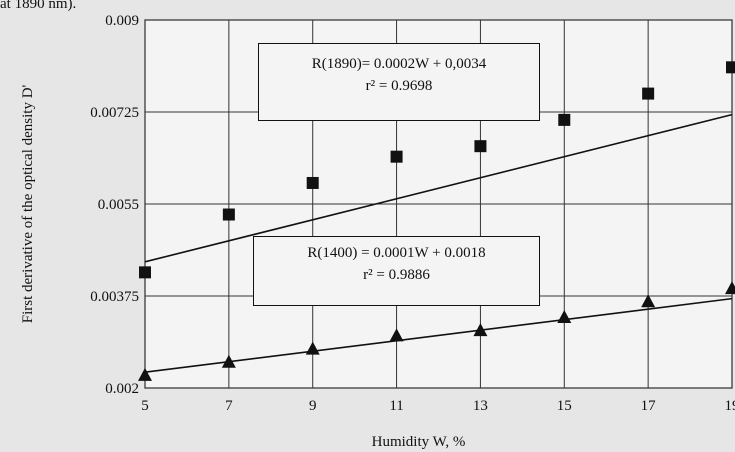 This screenshot has height=452, width=735. Describe the element at coordinates (480, 406) in the screenshot. I see `x-tick-label: 13` at that location.